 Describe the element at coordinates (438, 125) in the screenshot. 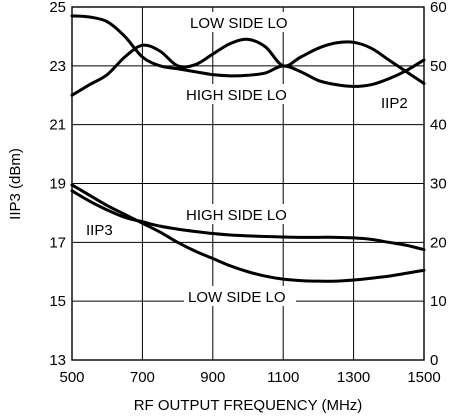

I see `y2-tick-label: 40` at that location.